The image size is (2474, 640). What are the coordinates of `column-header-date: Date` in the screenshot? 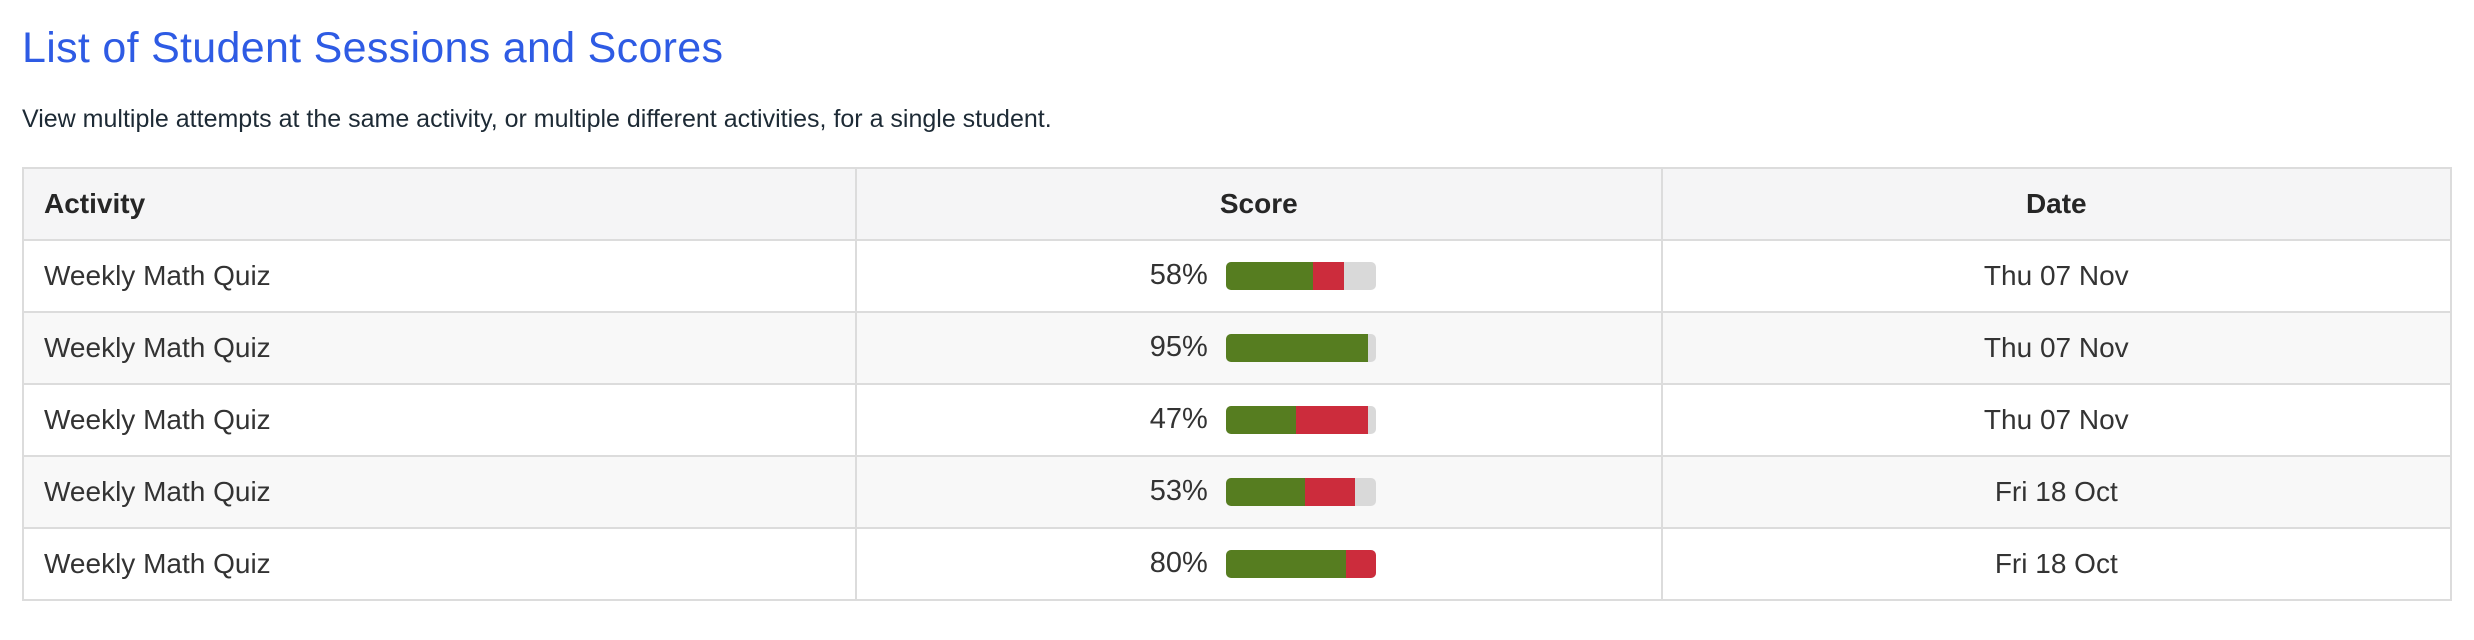 It's located at (2056, 203).